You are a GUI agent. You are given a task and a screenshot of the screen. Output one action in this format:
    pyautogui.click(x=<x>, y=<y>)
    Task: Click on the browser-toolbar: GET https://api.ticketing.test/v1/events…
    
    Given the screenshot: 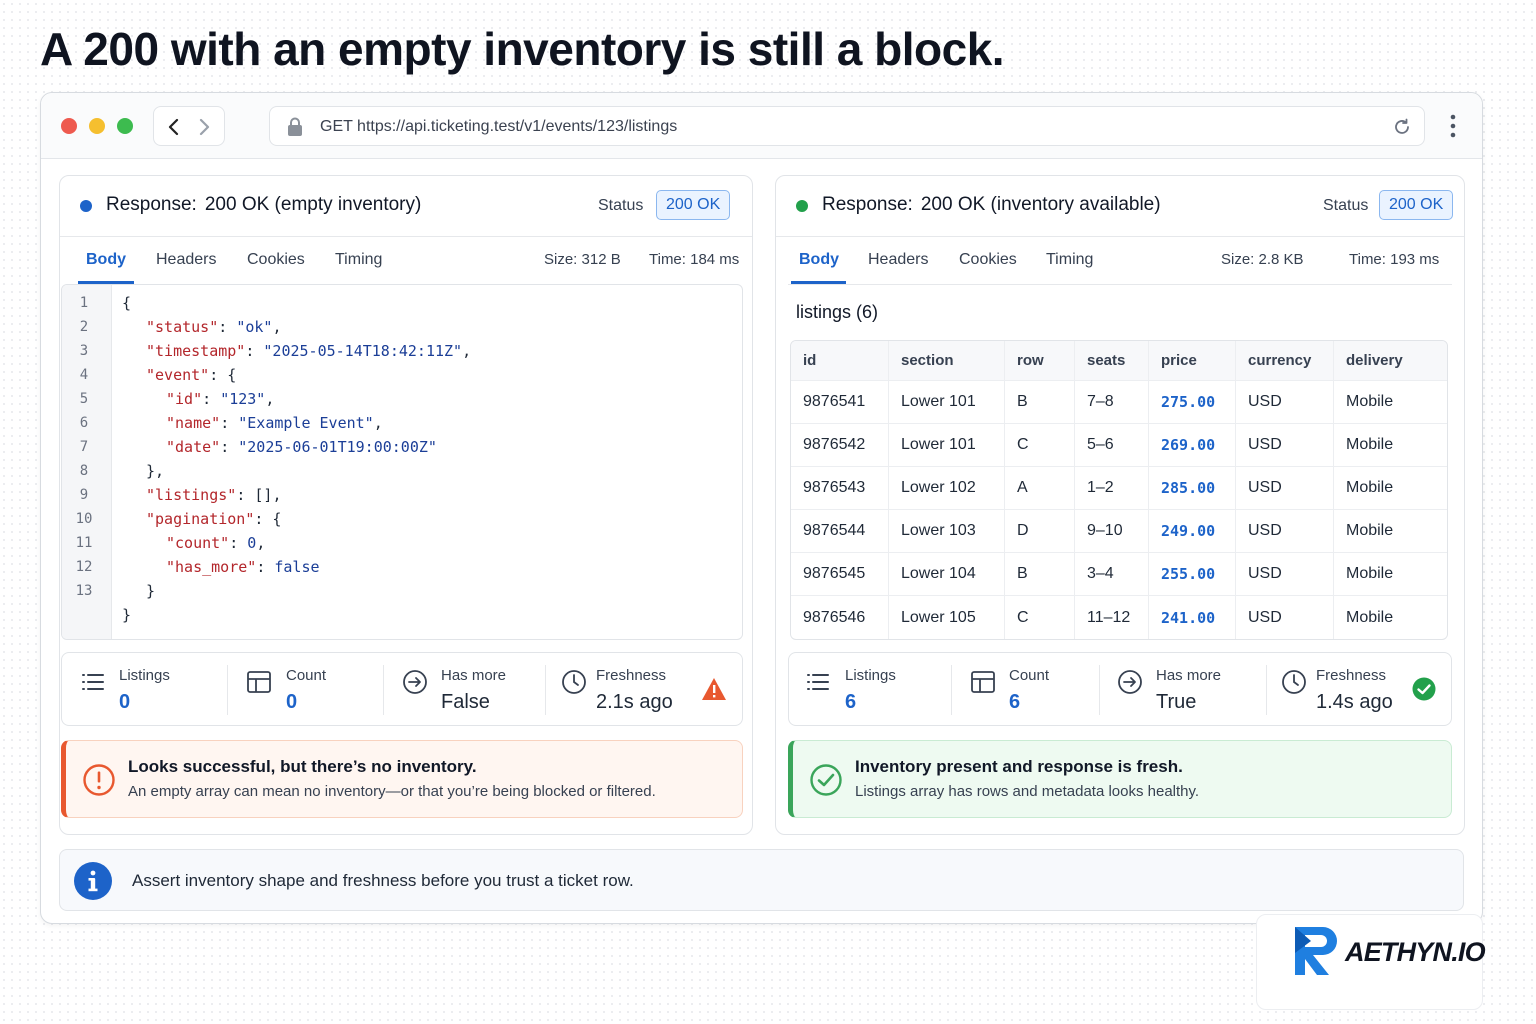 What is the action you would take?
    pyautogui.click(x=761, y=126)
    